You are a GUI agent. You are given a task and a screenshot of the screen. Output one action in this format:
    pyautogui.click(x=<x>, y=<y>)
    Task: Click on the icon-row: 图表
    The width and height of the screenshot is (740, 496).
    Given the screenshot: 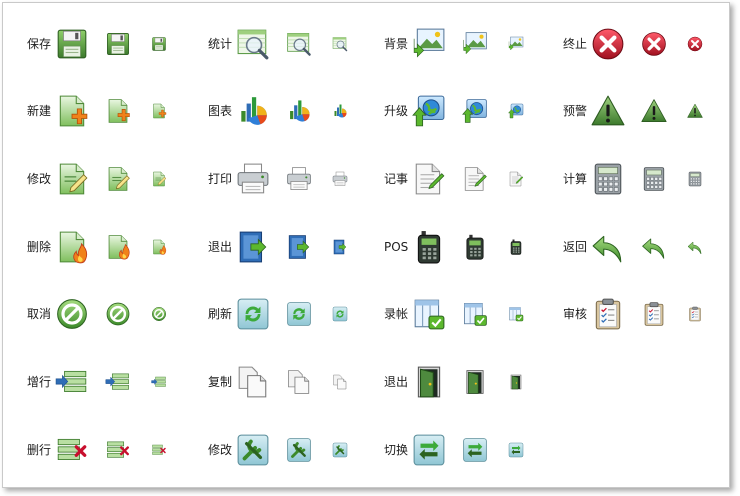 What is the action you would take?
    pyautogui.click(x=298, y=111)
    